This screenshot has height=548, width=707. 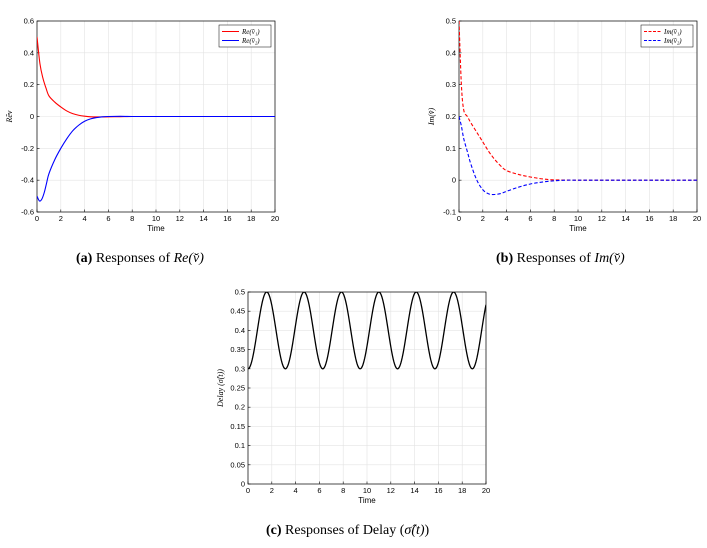 I want to click on legend-entry: Re(v̆₂), so click(x=250, y=41).